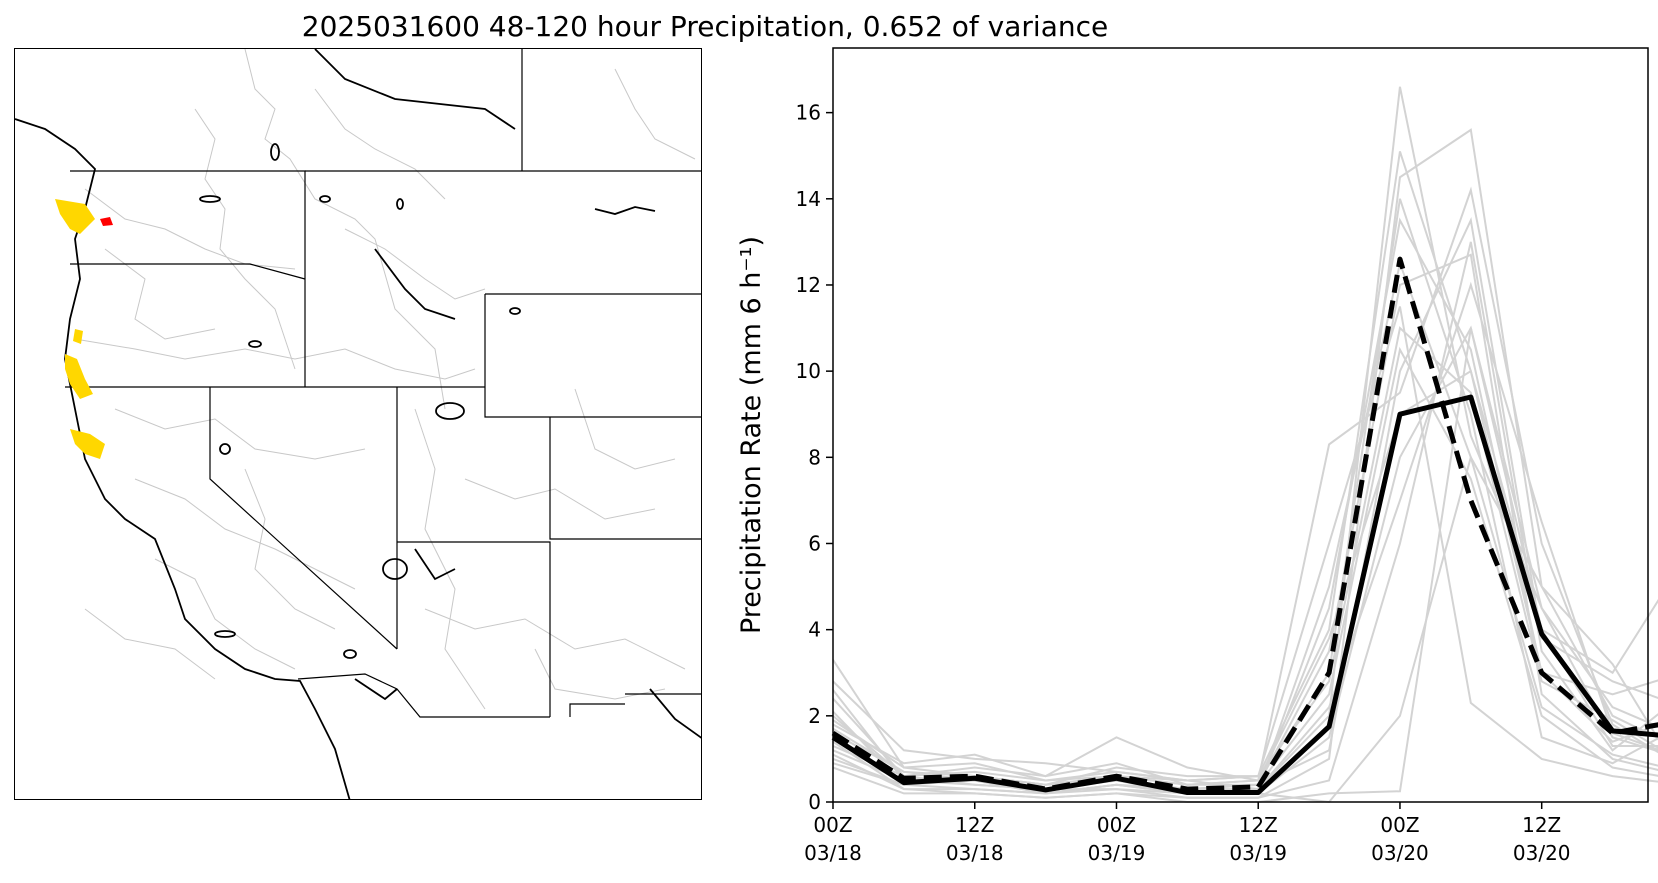  I want to click on y-tick-label: 8, so click(814, 457).